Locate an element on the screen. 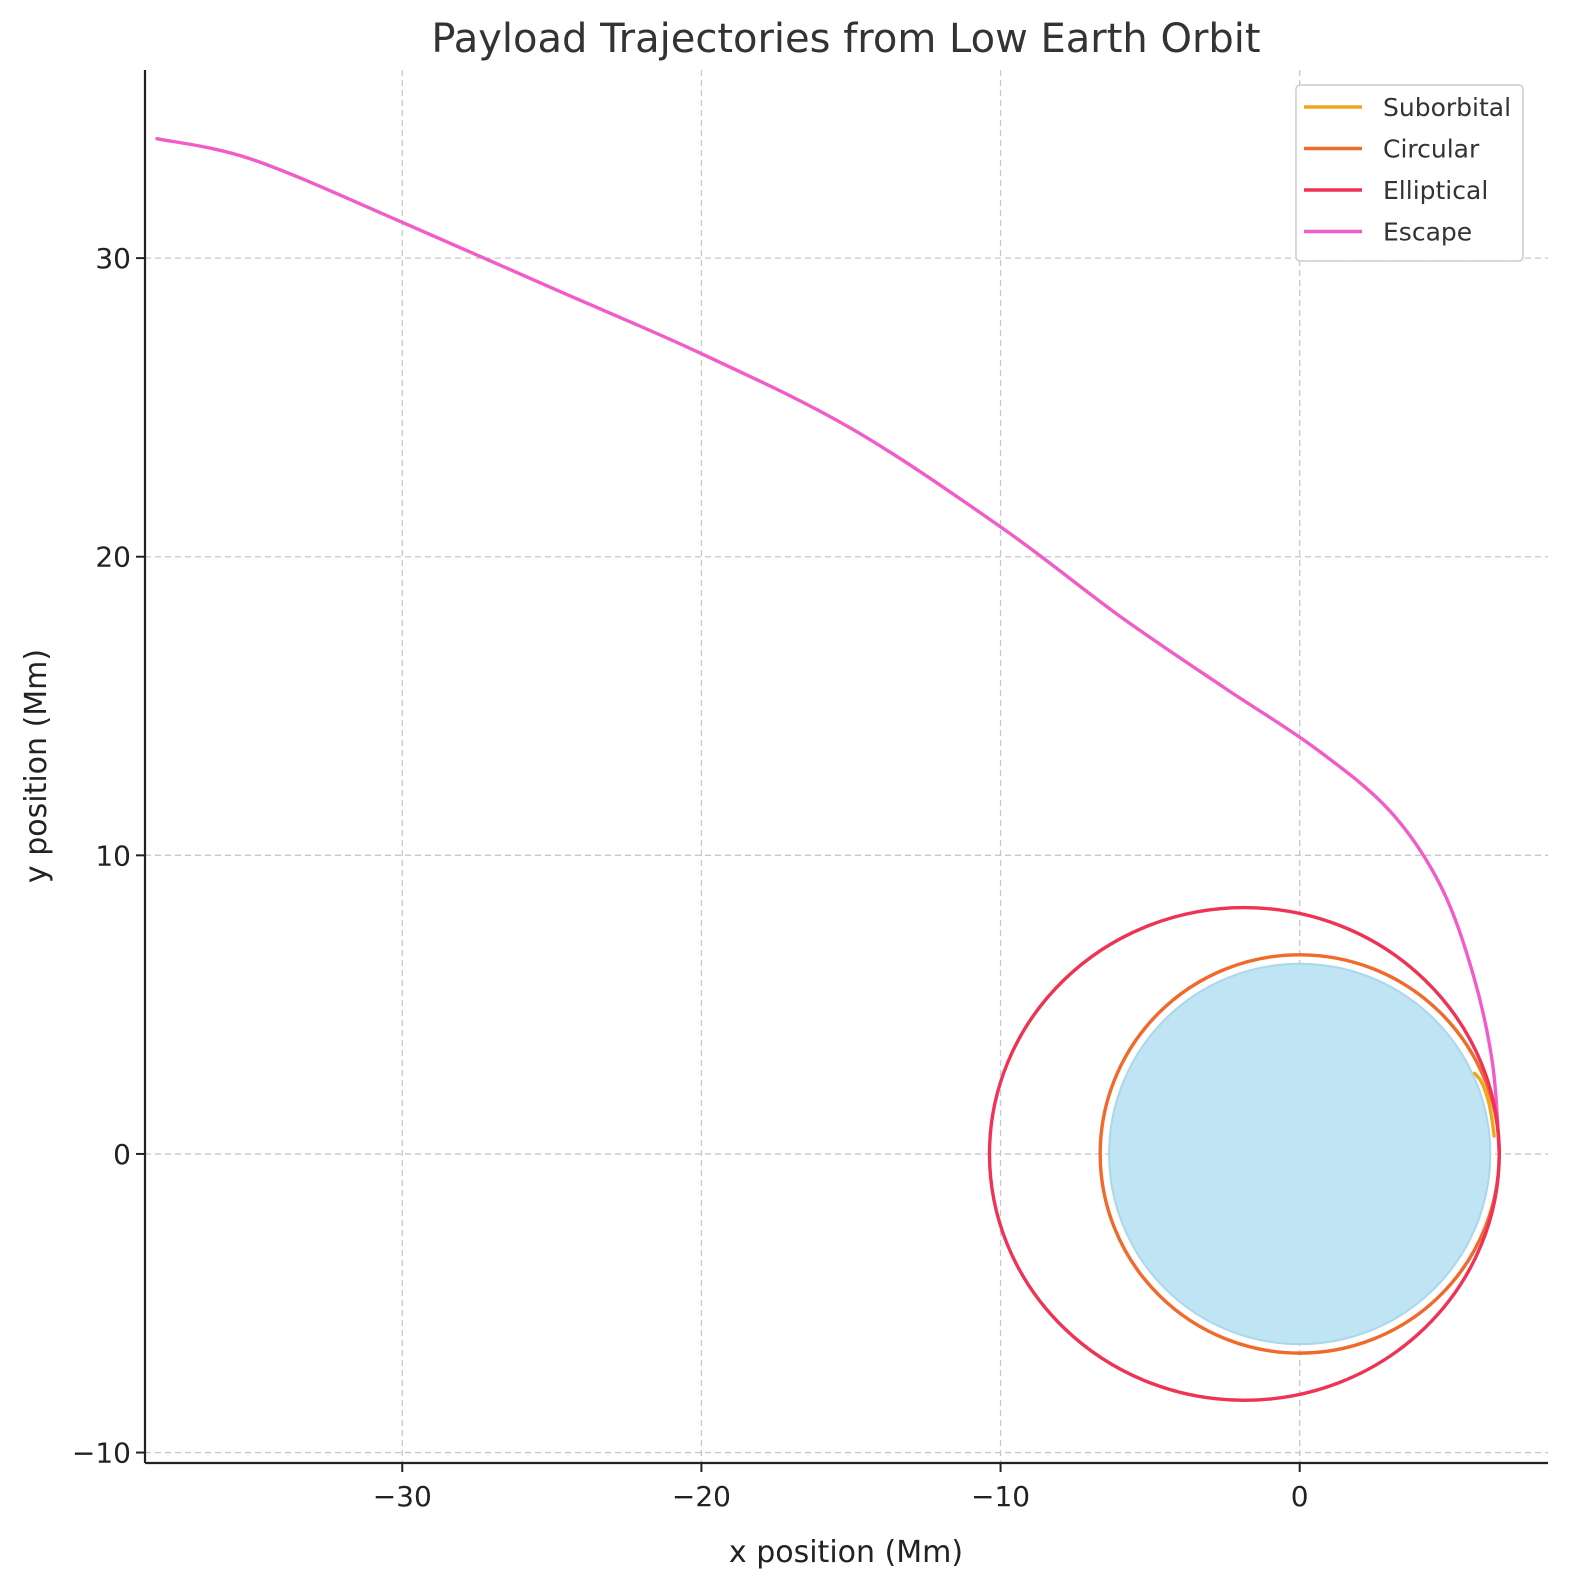  series-elliptical is located at coordinates (1244, 1153).